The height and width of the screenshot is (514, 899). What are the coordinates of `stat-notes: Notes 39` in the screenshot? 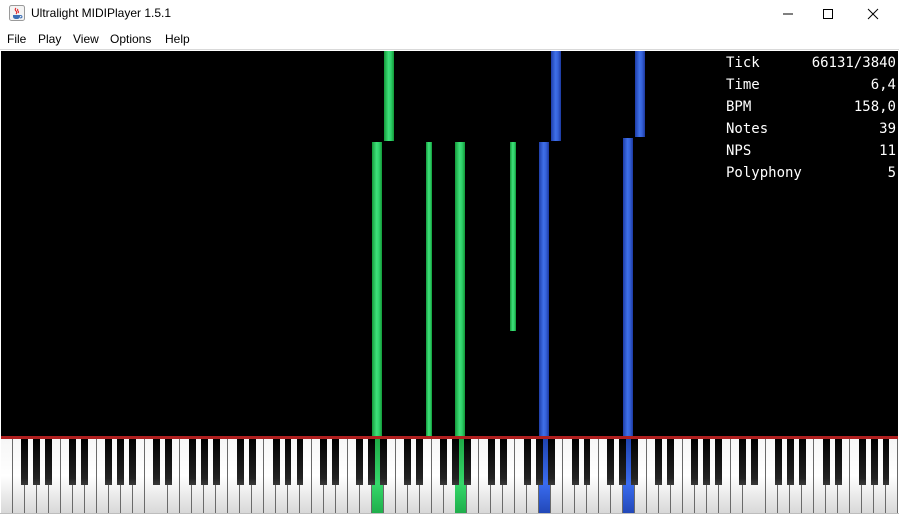 It's located at (811, 130).